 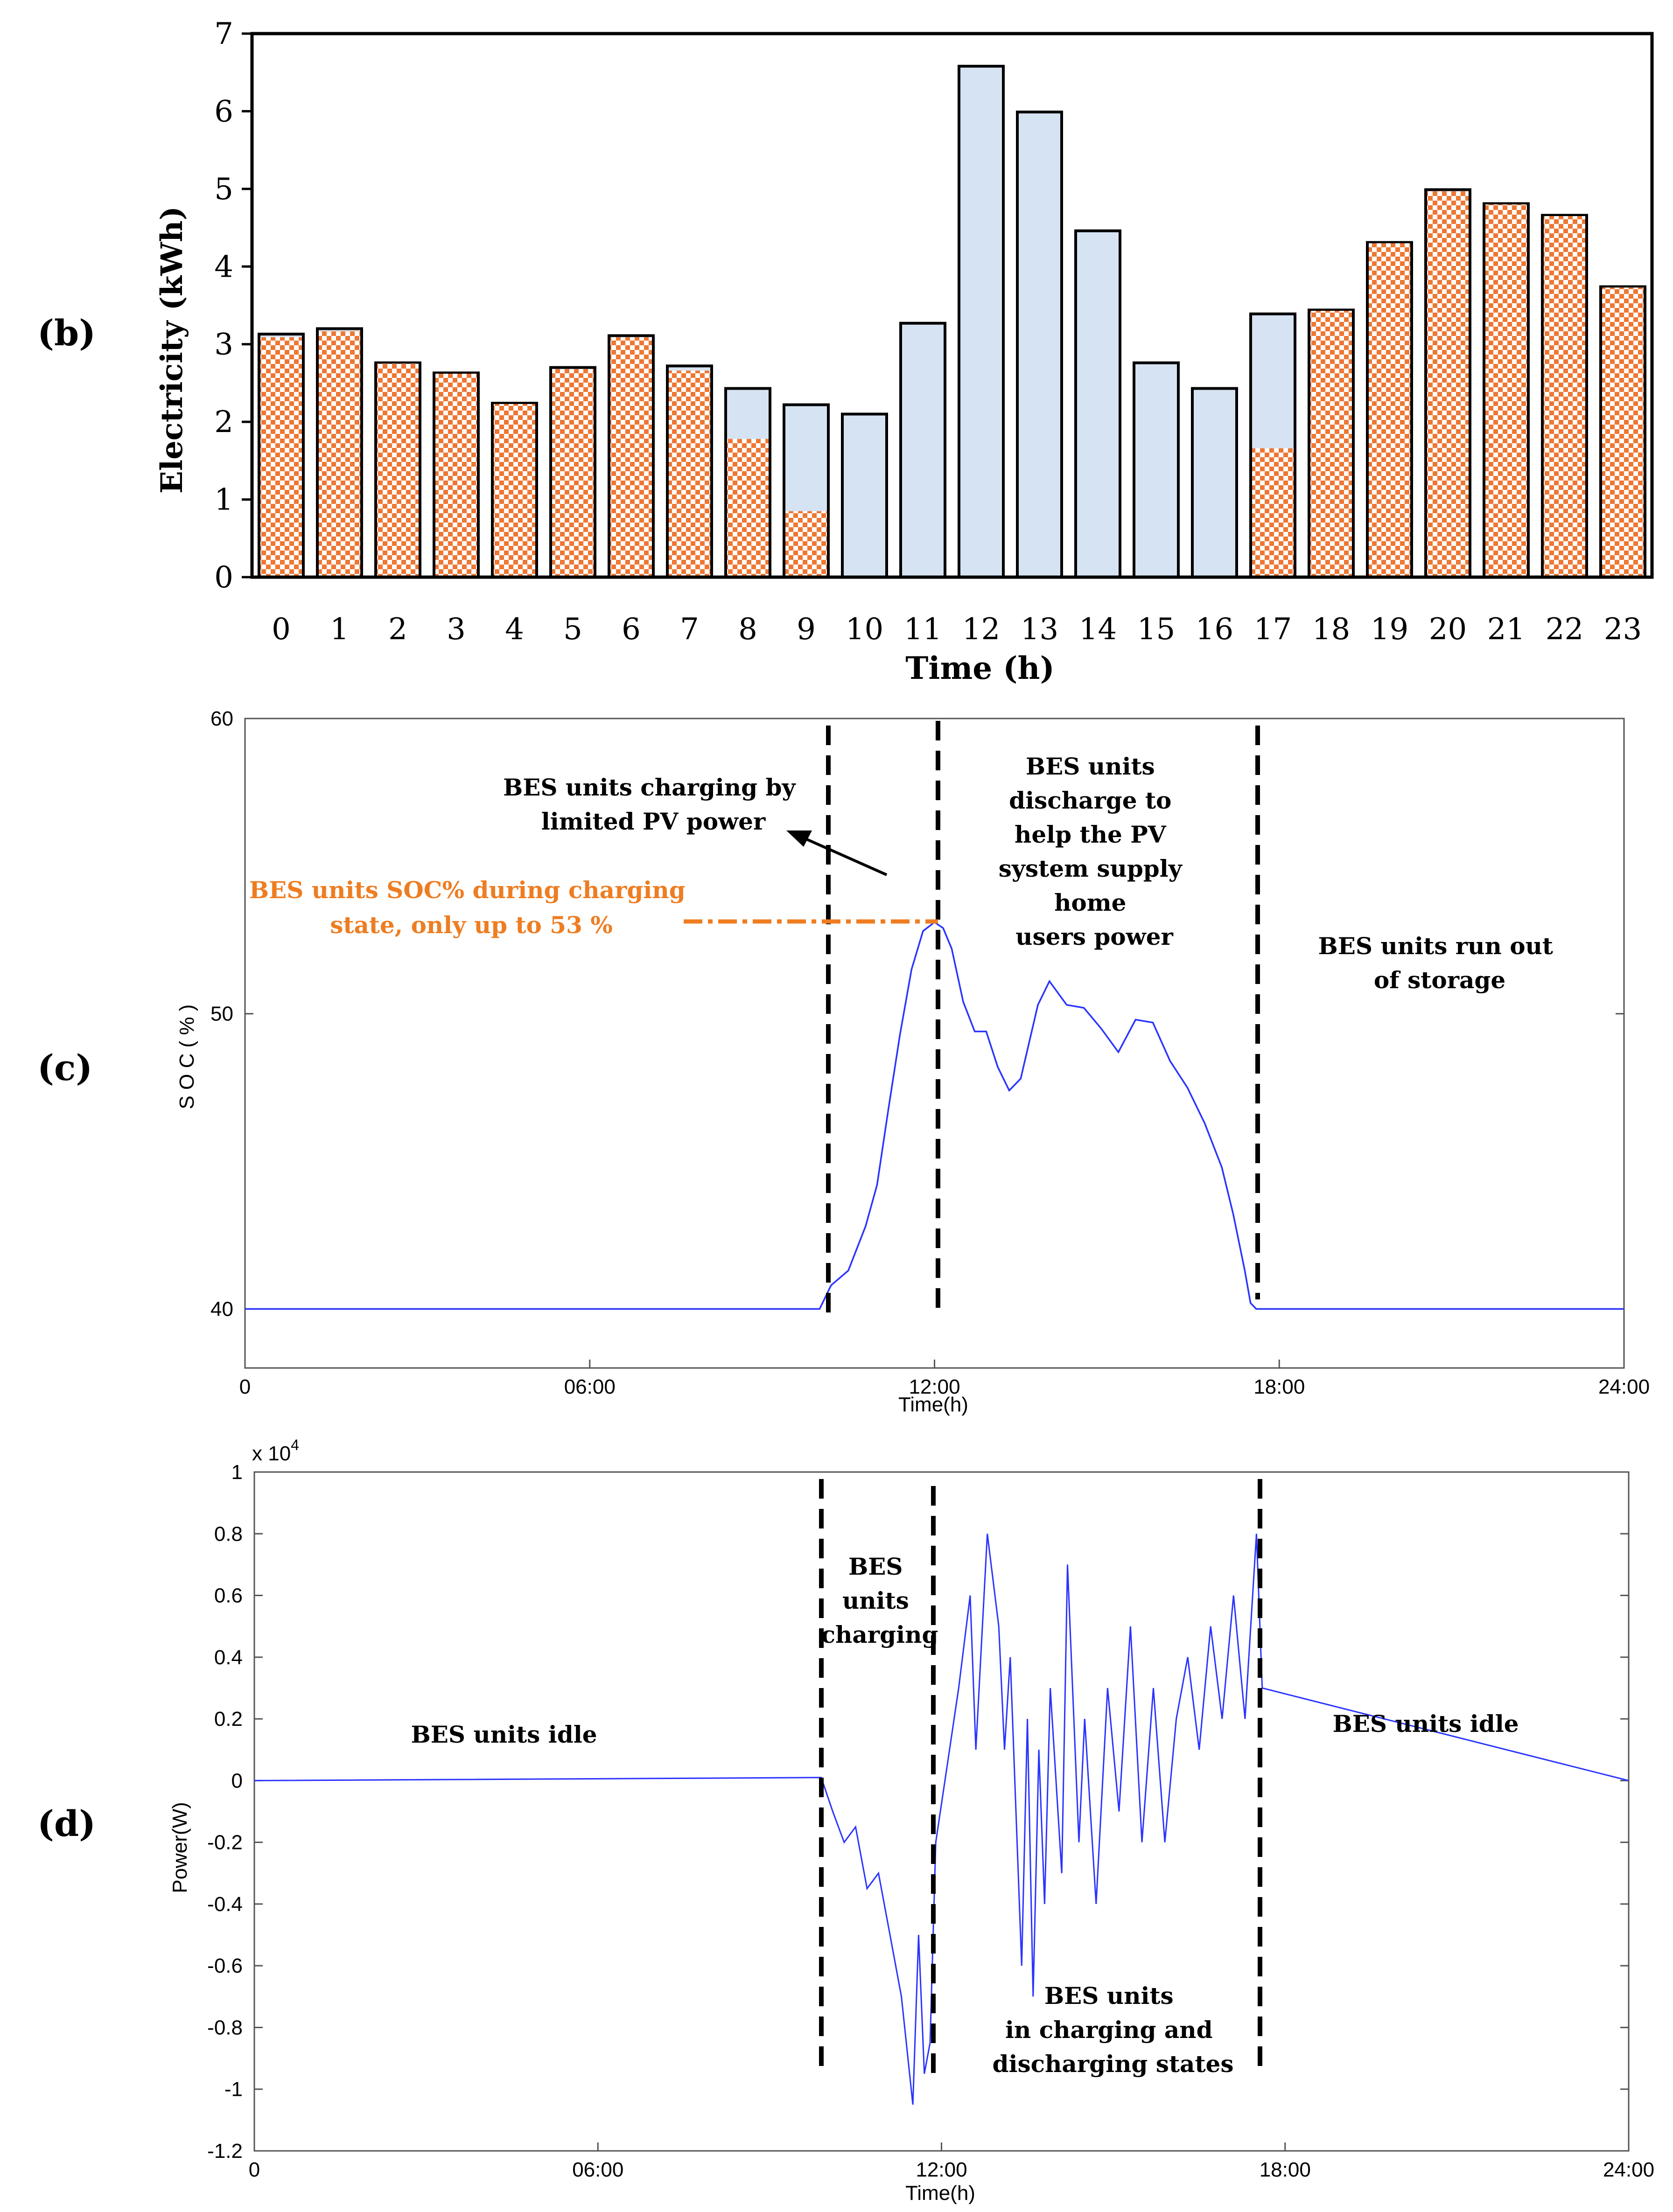 I want to click on c-arrow-head, so click(x=799, y=838).